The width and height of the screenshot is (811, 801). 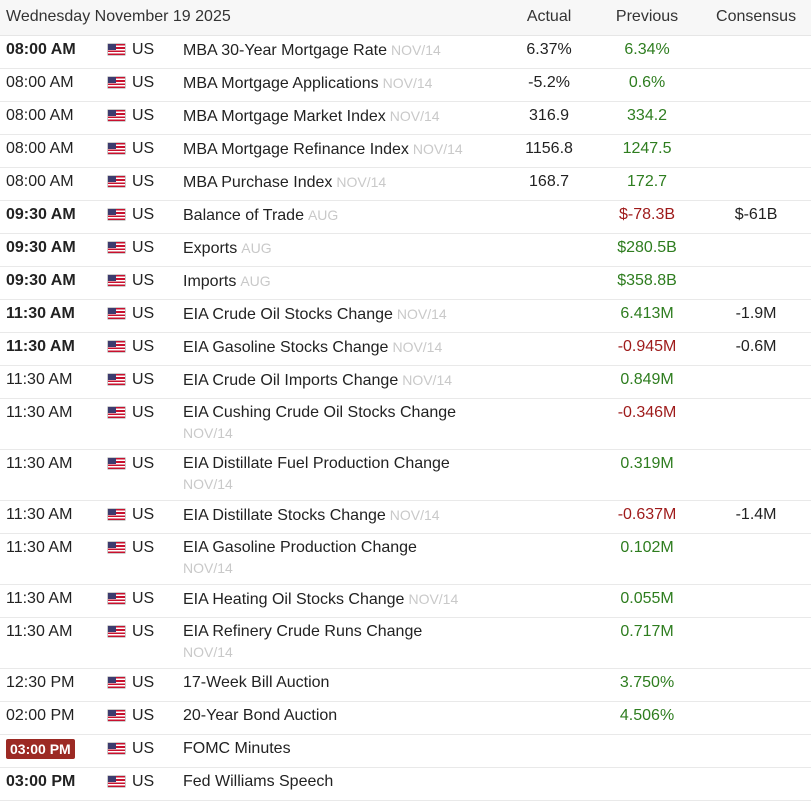 What do you see at coordinates (647, 247) in the screenshot?
I see `event-previous: $280.5B` at bounding box center [647, 247].